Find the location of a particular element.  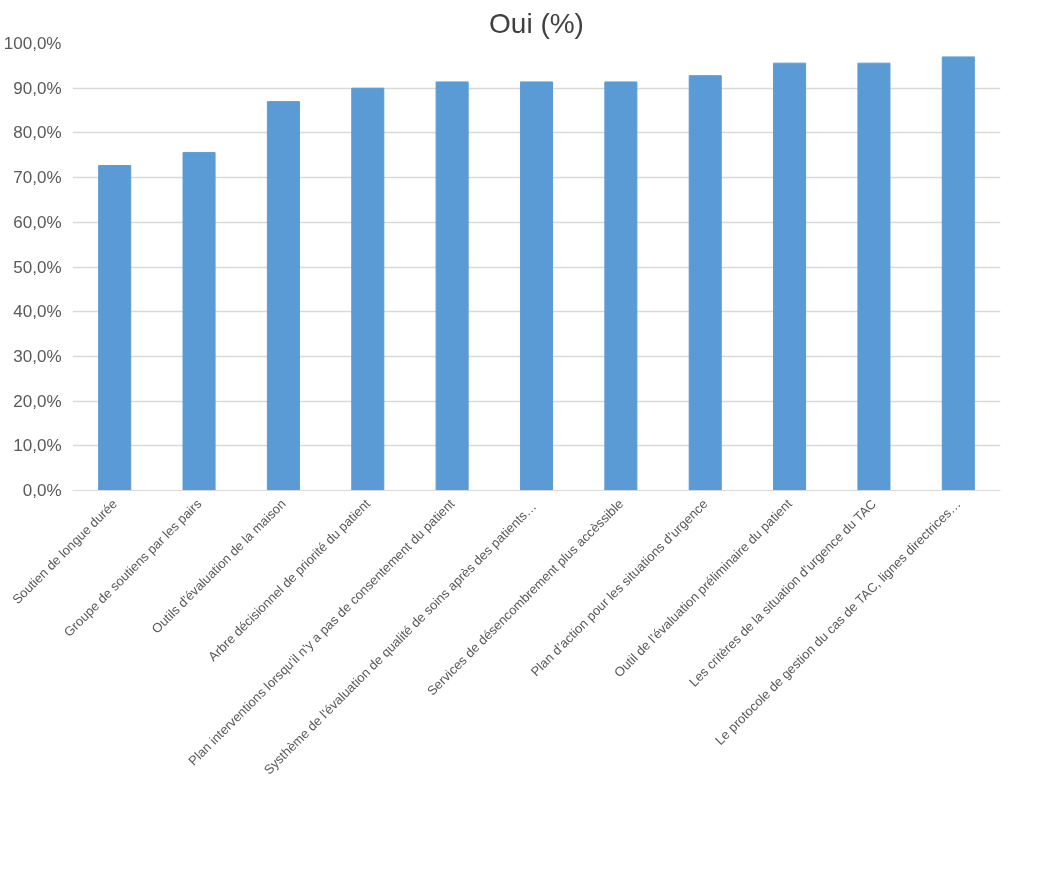

y-tick-label: 80,0% is located at coordinates (37, 133).